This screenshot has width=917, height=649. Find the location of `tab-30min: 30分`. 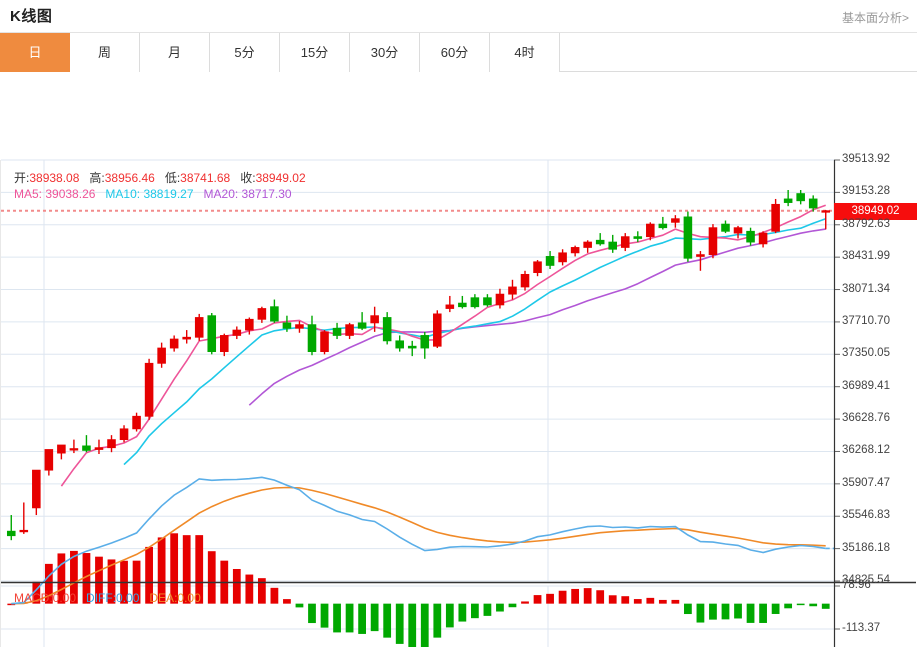

tab-30min: 30分 is located at coordinates (385, 52).